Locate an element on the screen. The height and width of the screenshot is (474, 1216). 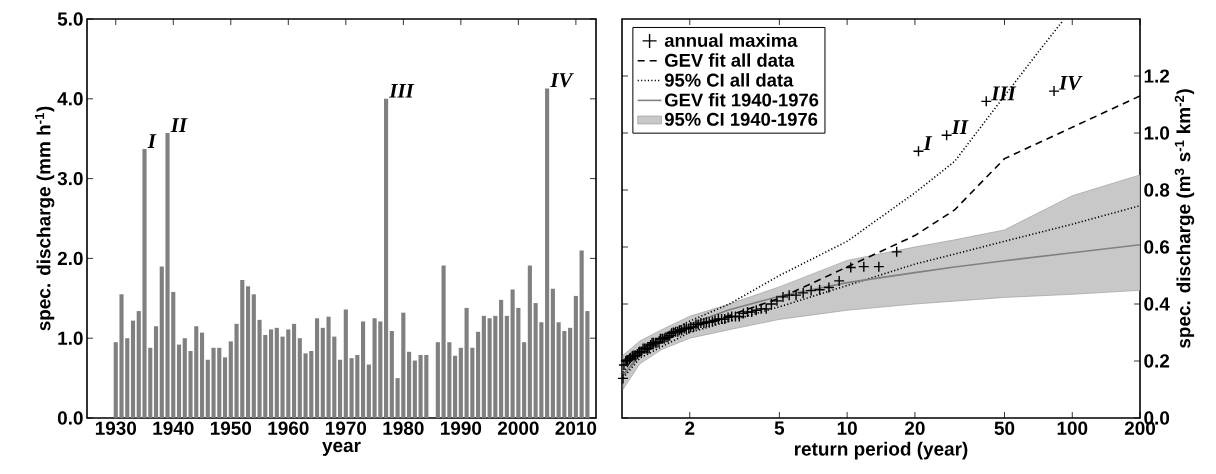
y-tick-label: 0.4 is located at coordinates (1157, 304).